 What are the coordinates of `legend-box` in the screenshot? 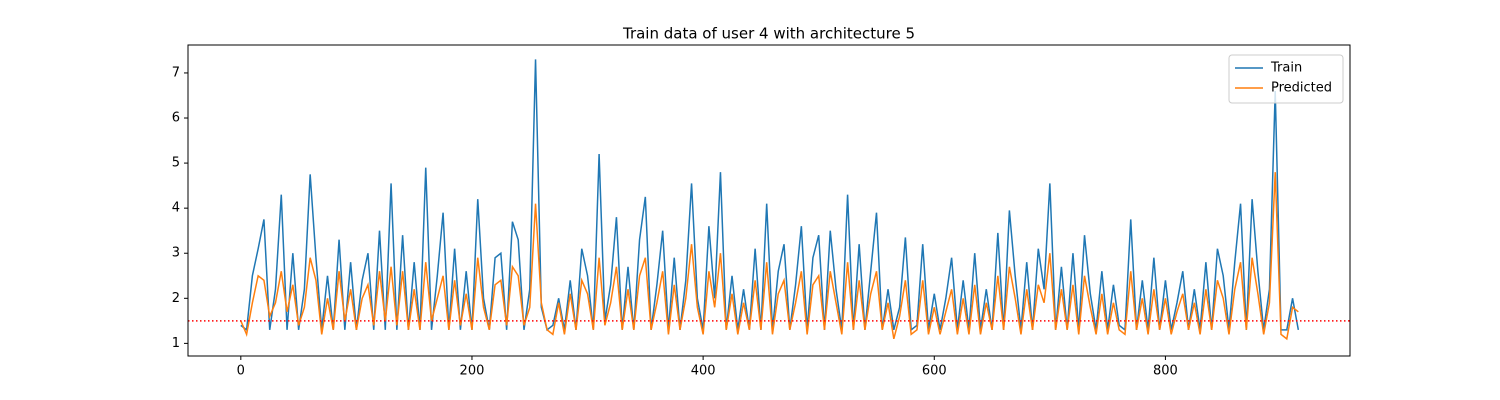 It's located at (1286, 79).